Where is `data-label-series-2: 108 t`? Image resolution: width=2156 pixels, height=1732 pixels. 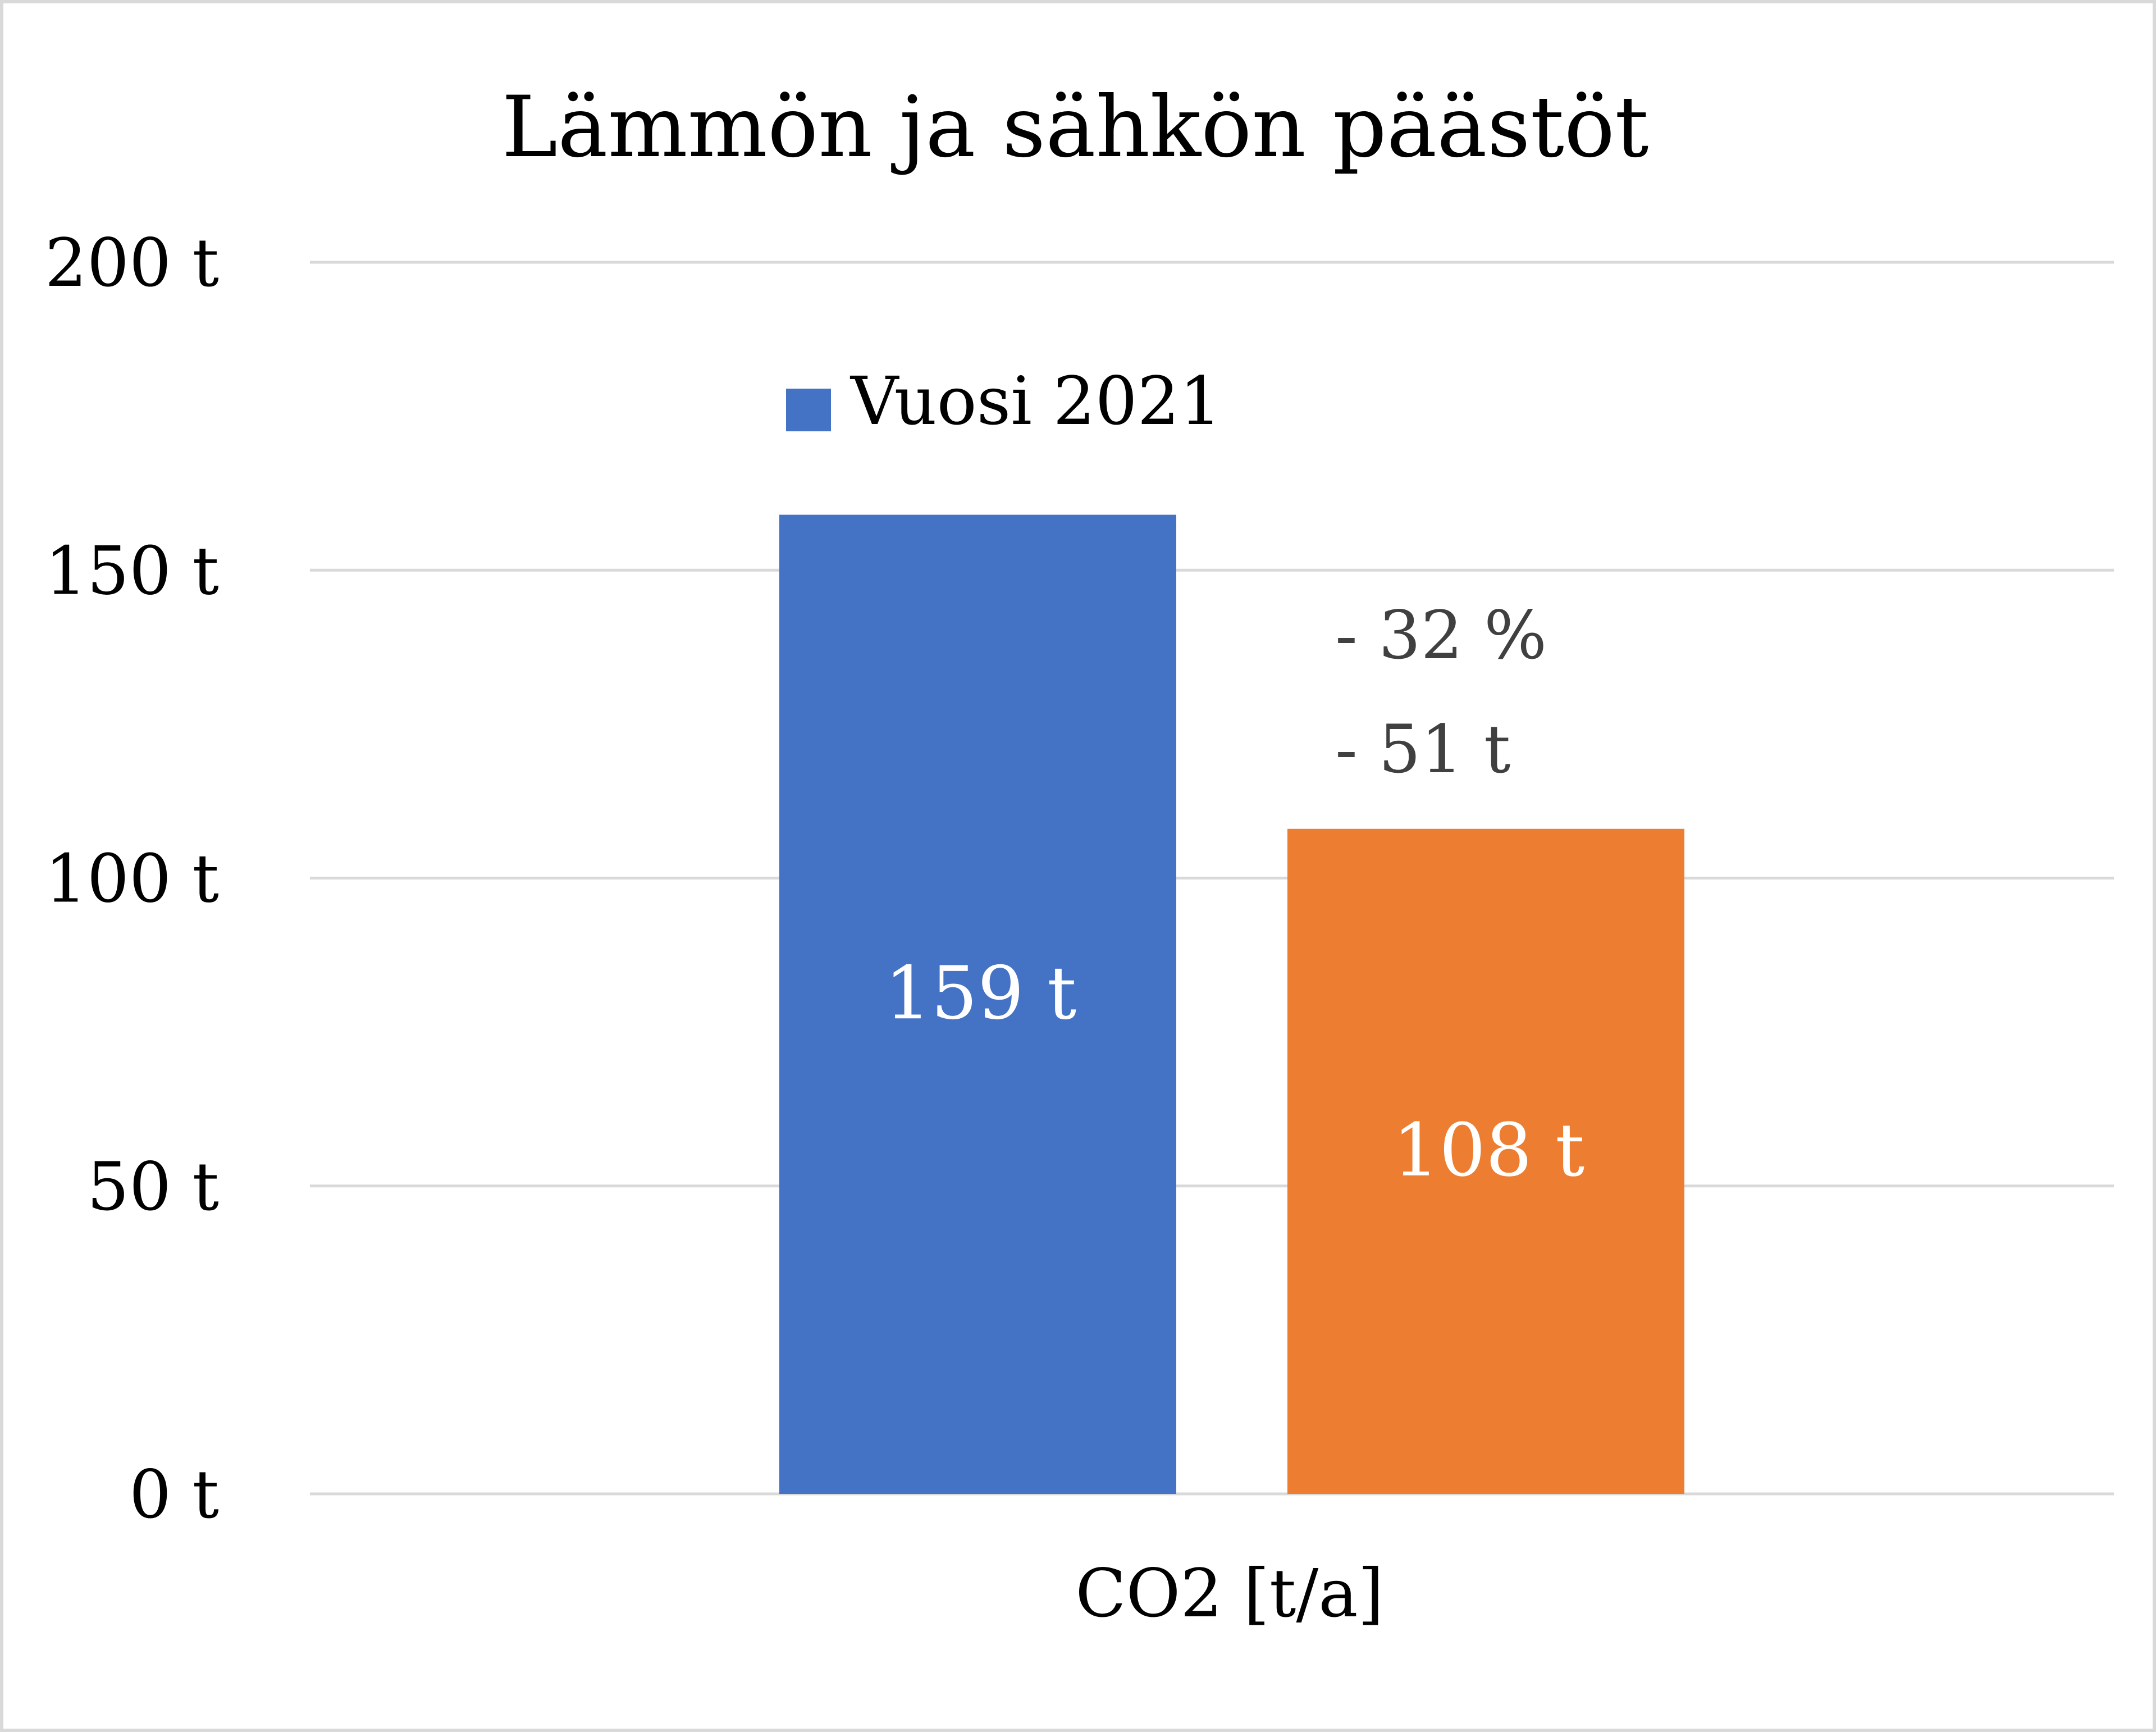
data-label-series-2: 108 t is located at coordinates (1489, 1150).